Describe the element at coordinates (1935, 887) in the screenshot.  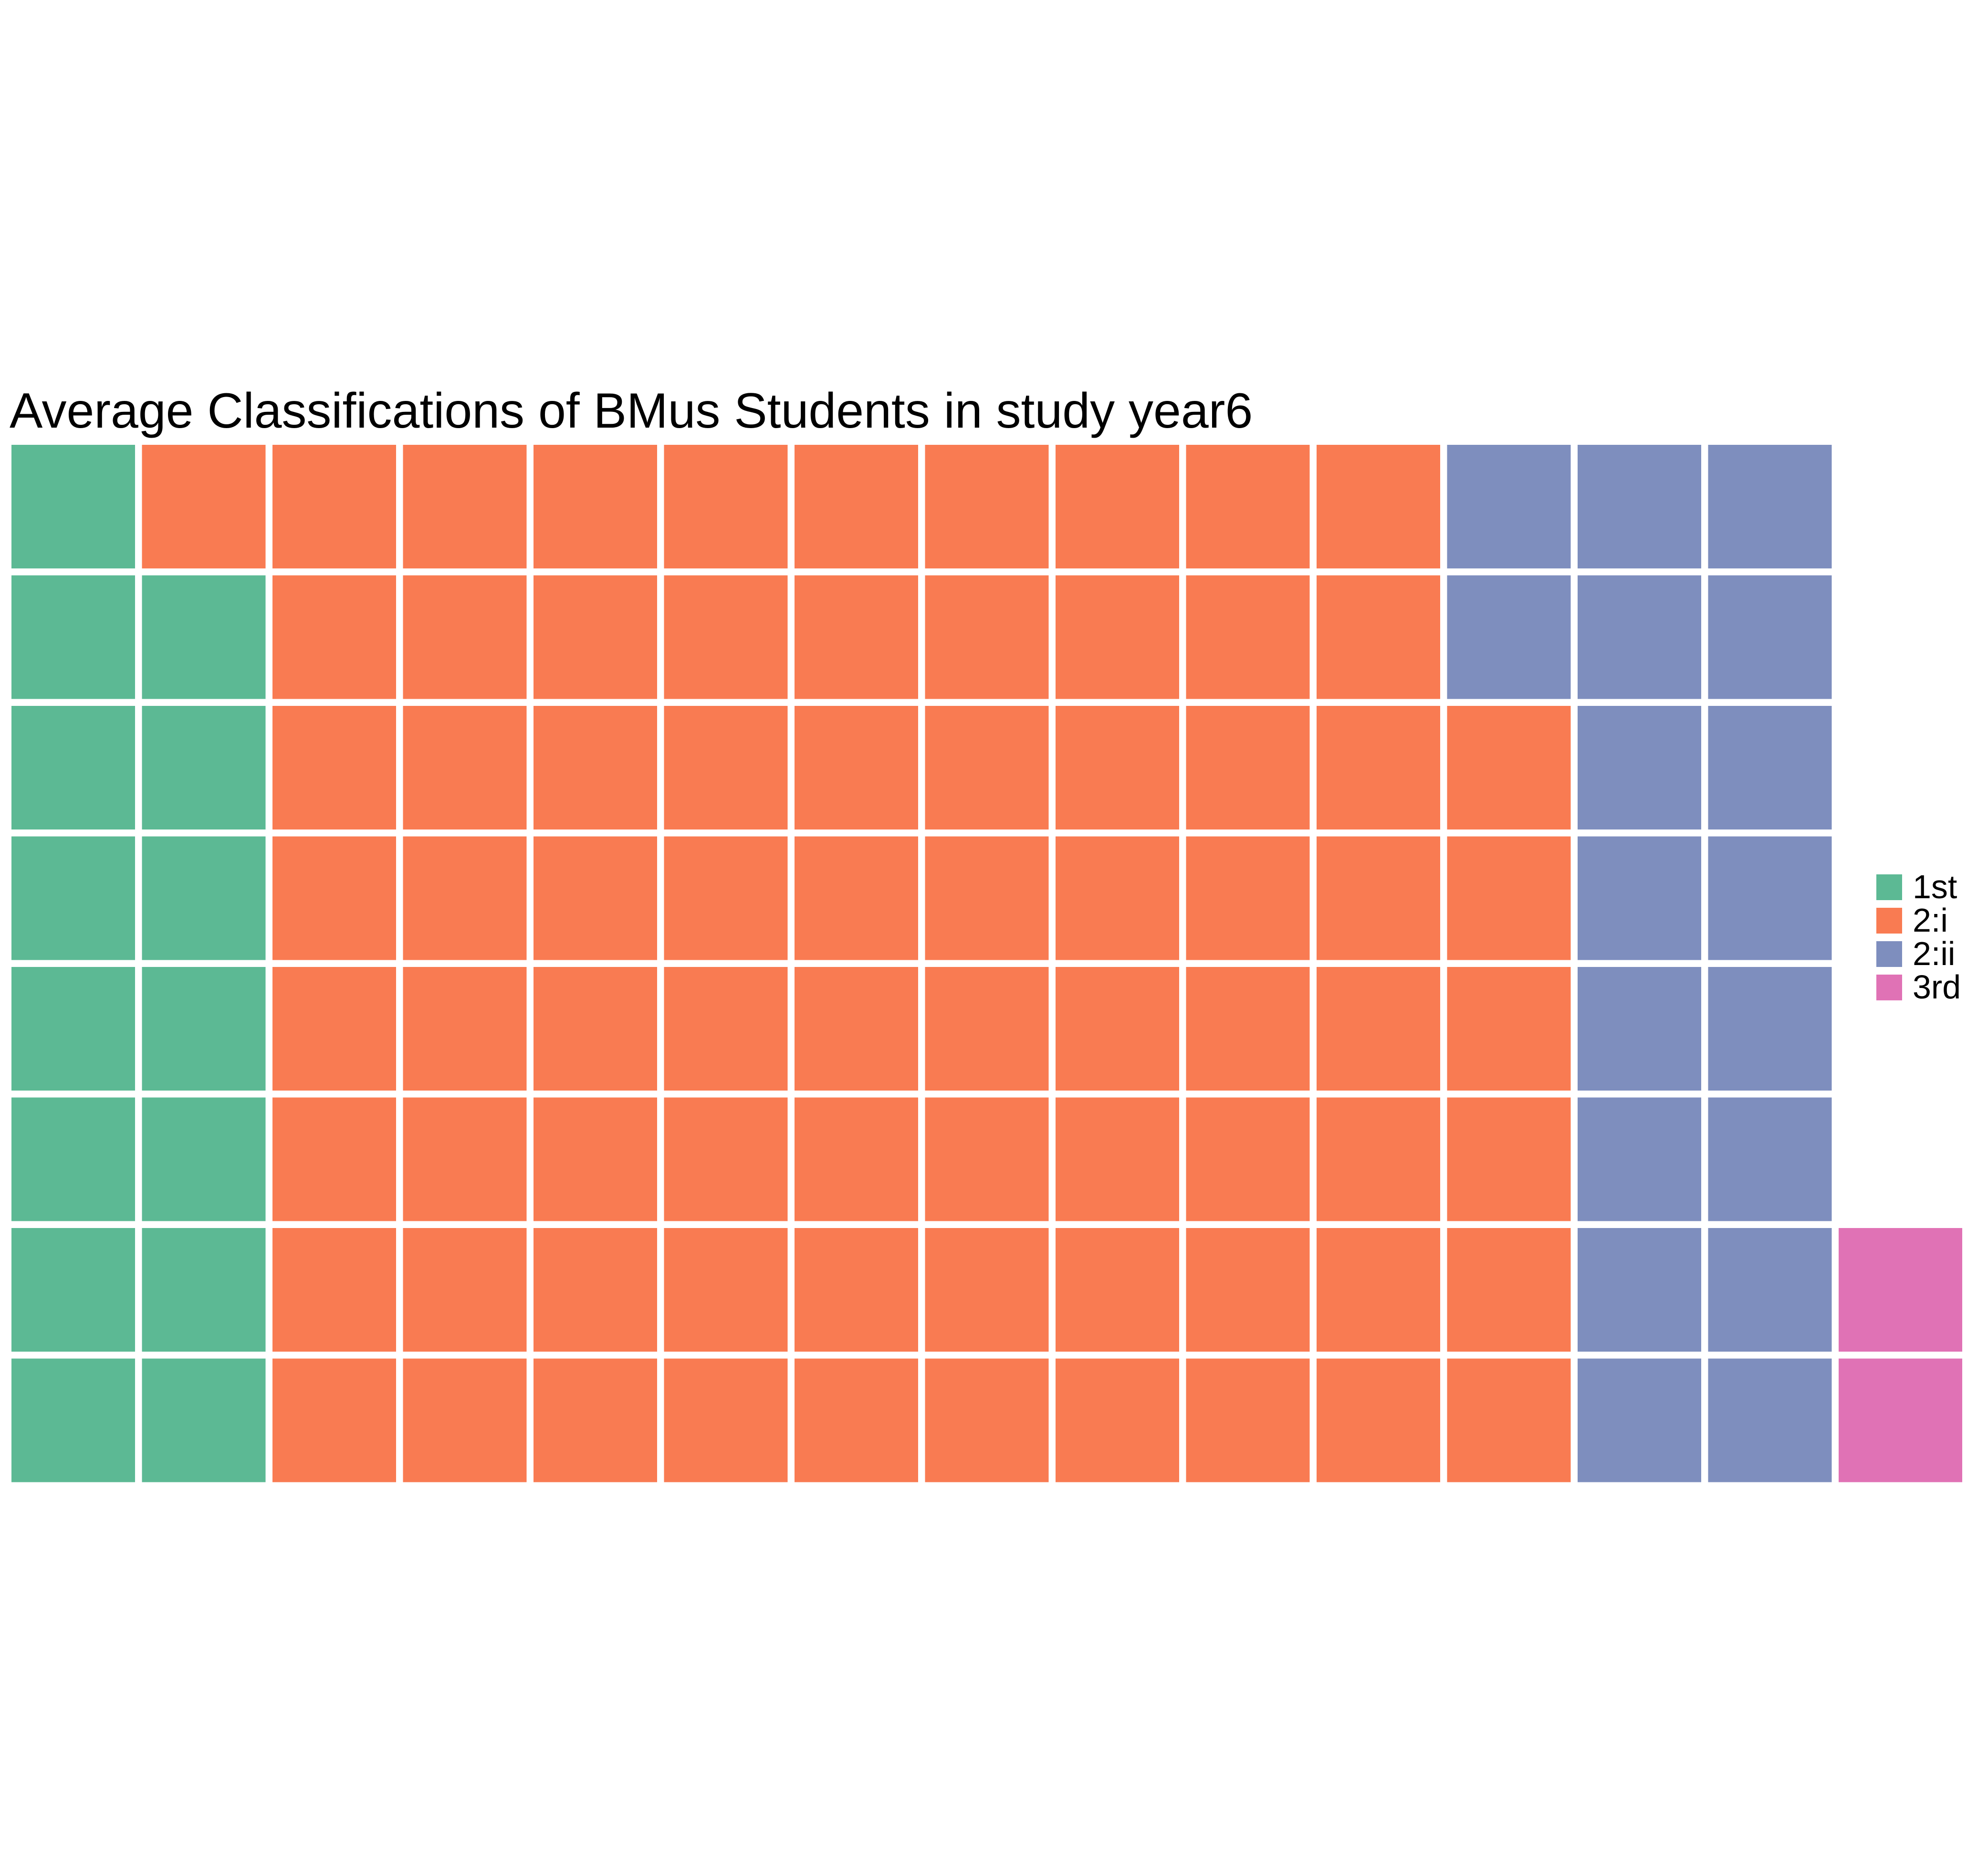
I see `legend-label-1st: 1st` at that location.